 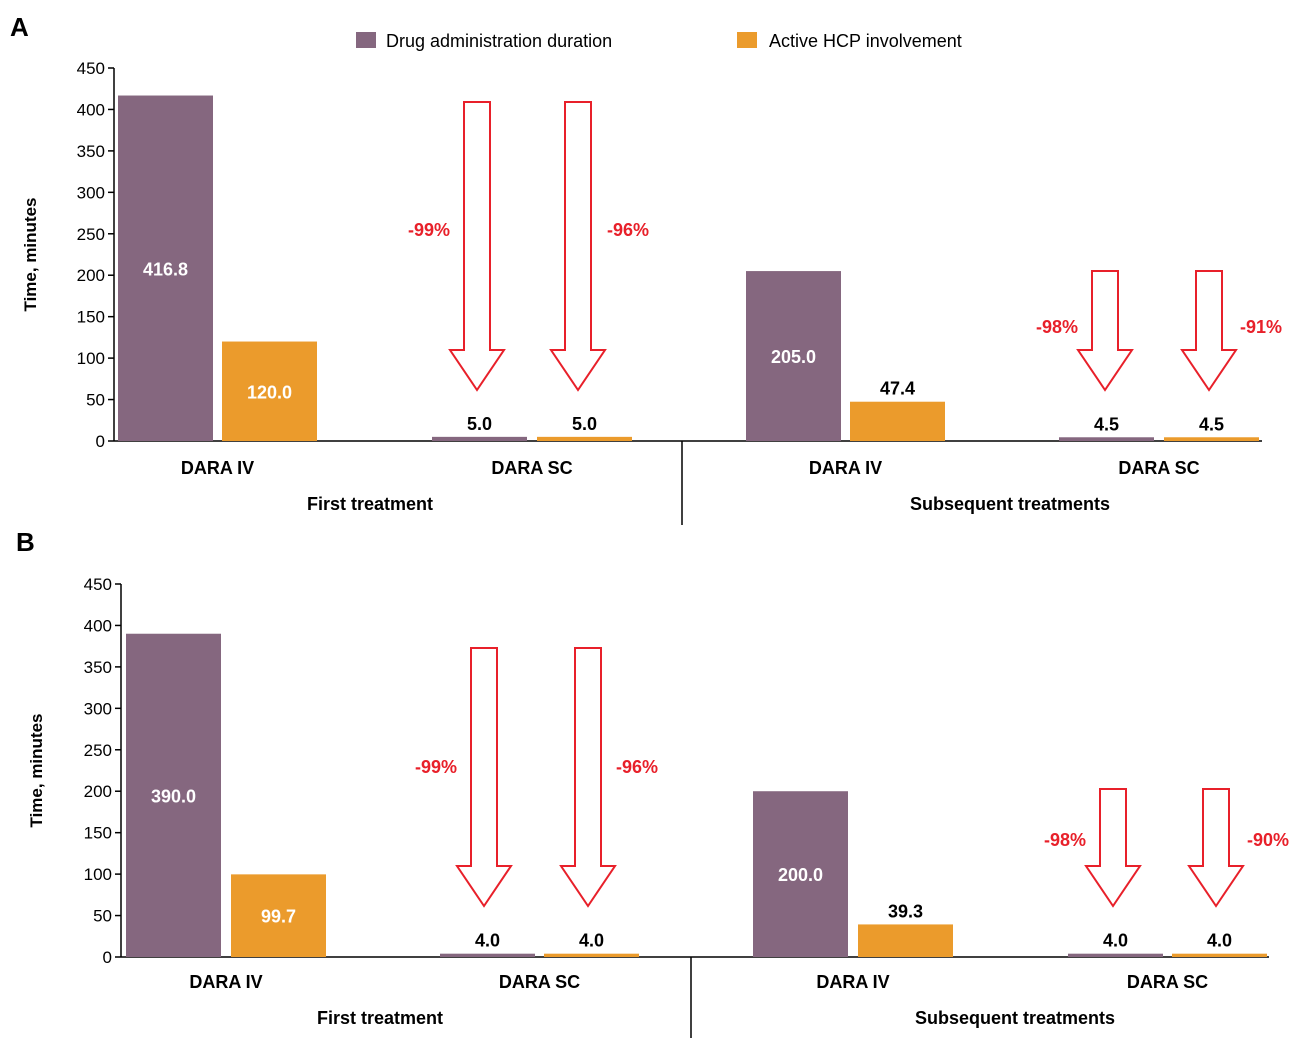 I want to click on legend-label-hcp: Active HCP involvement, so click(x=865, y=41).